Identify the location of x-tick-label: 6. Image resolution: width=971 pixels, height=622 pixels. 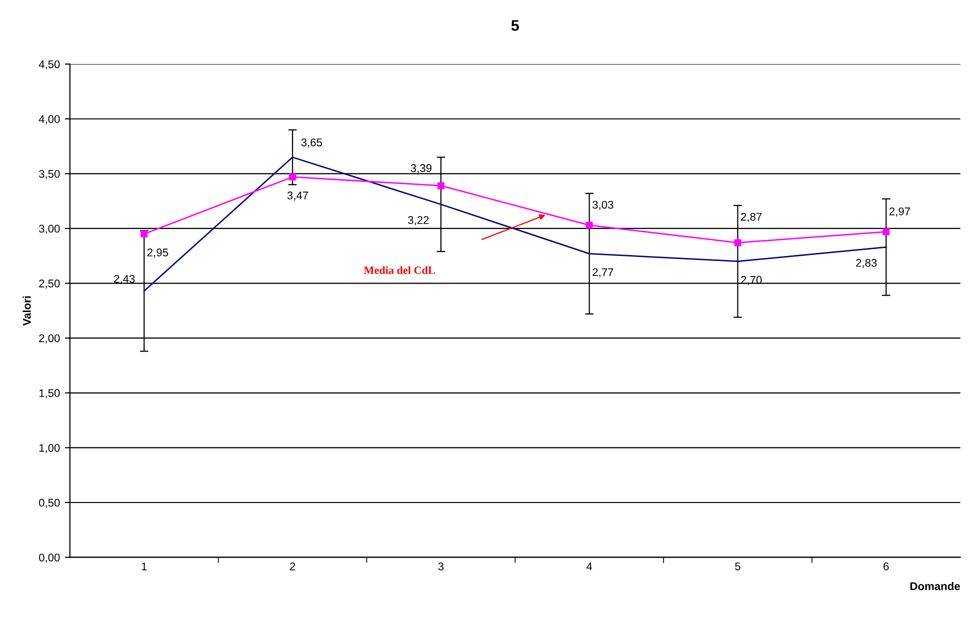
(886, 566).